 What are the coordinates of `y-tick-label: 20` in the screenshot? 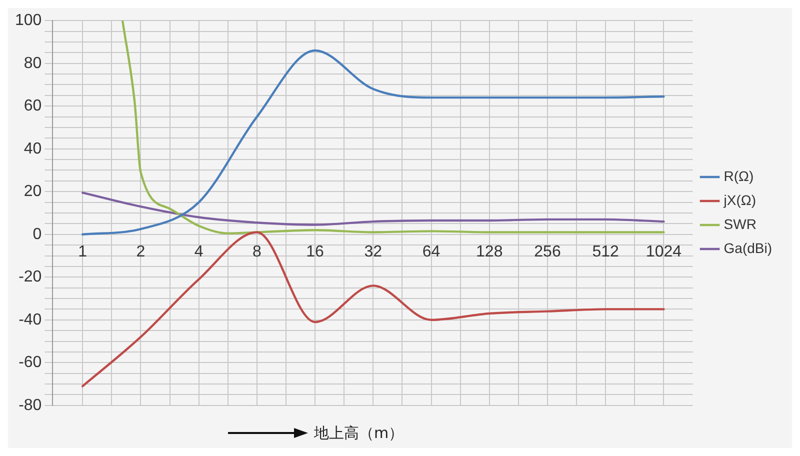 It's located at (33, 191).